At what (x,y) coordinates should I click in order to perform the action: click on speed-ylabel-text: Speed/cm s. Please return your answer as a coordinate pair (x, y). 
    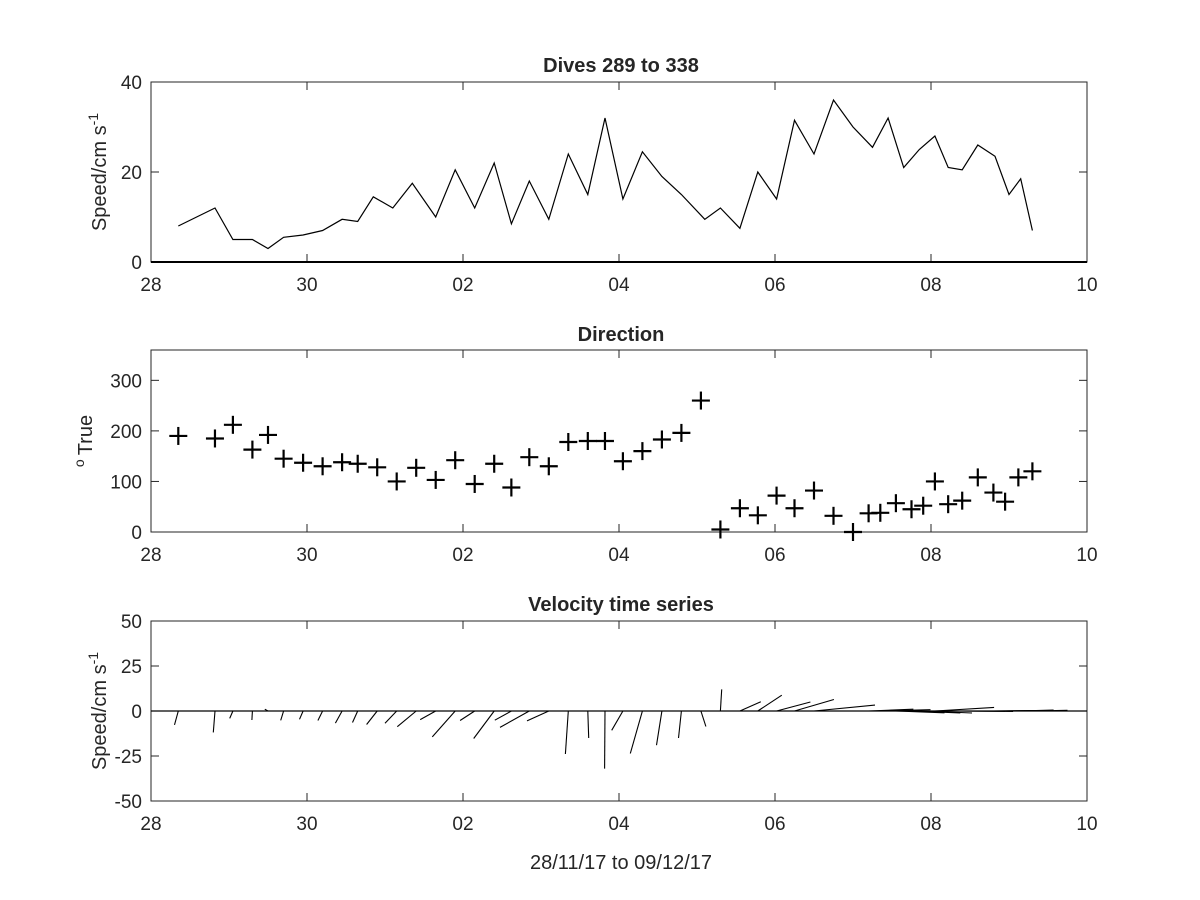
    Looking at the image, I should click on (100, 178).